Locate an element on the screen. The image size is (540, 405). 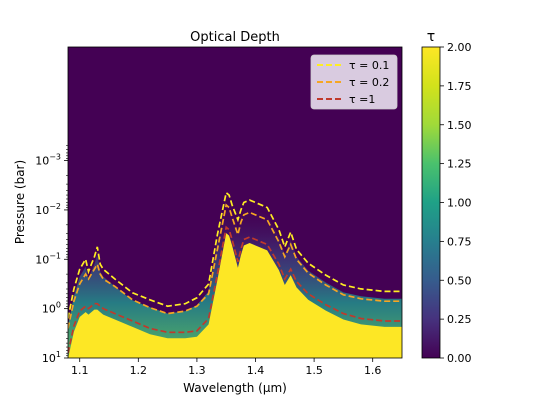
x-tick-label: 1.4 is located at coordinates (256, 370).